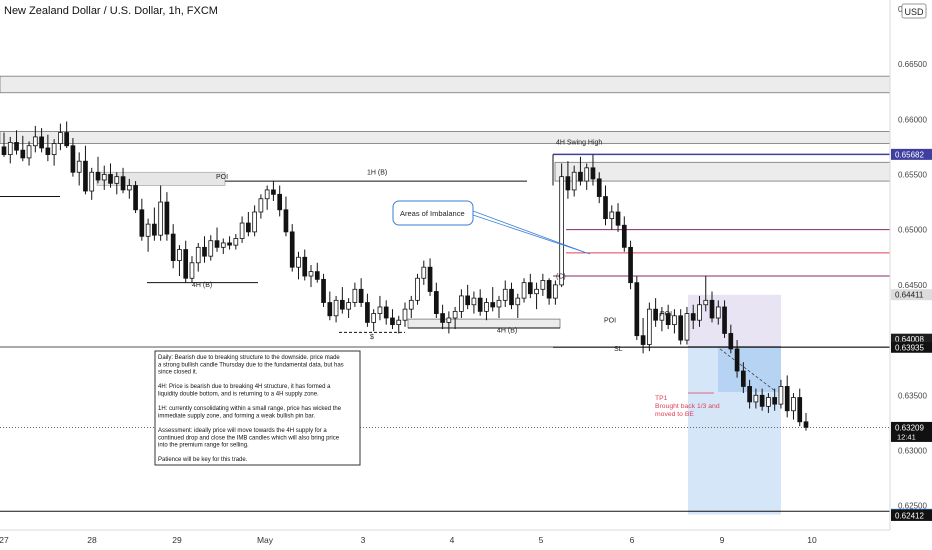 The height and width of the screenshot is (550, 932). I want to click on time-axis: 27 28 29 May 3 4 5 6 9 10, so click(445, 537).